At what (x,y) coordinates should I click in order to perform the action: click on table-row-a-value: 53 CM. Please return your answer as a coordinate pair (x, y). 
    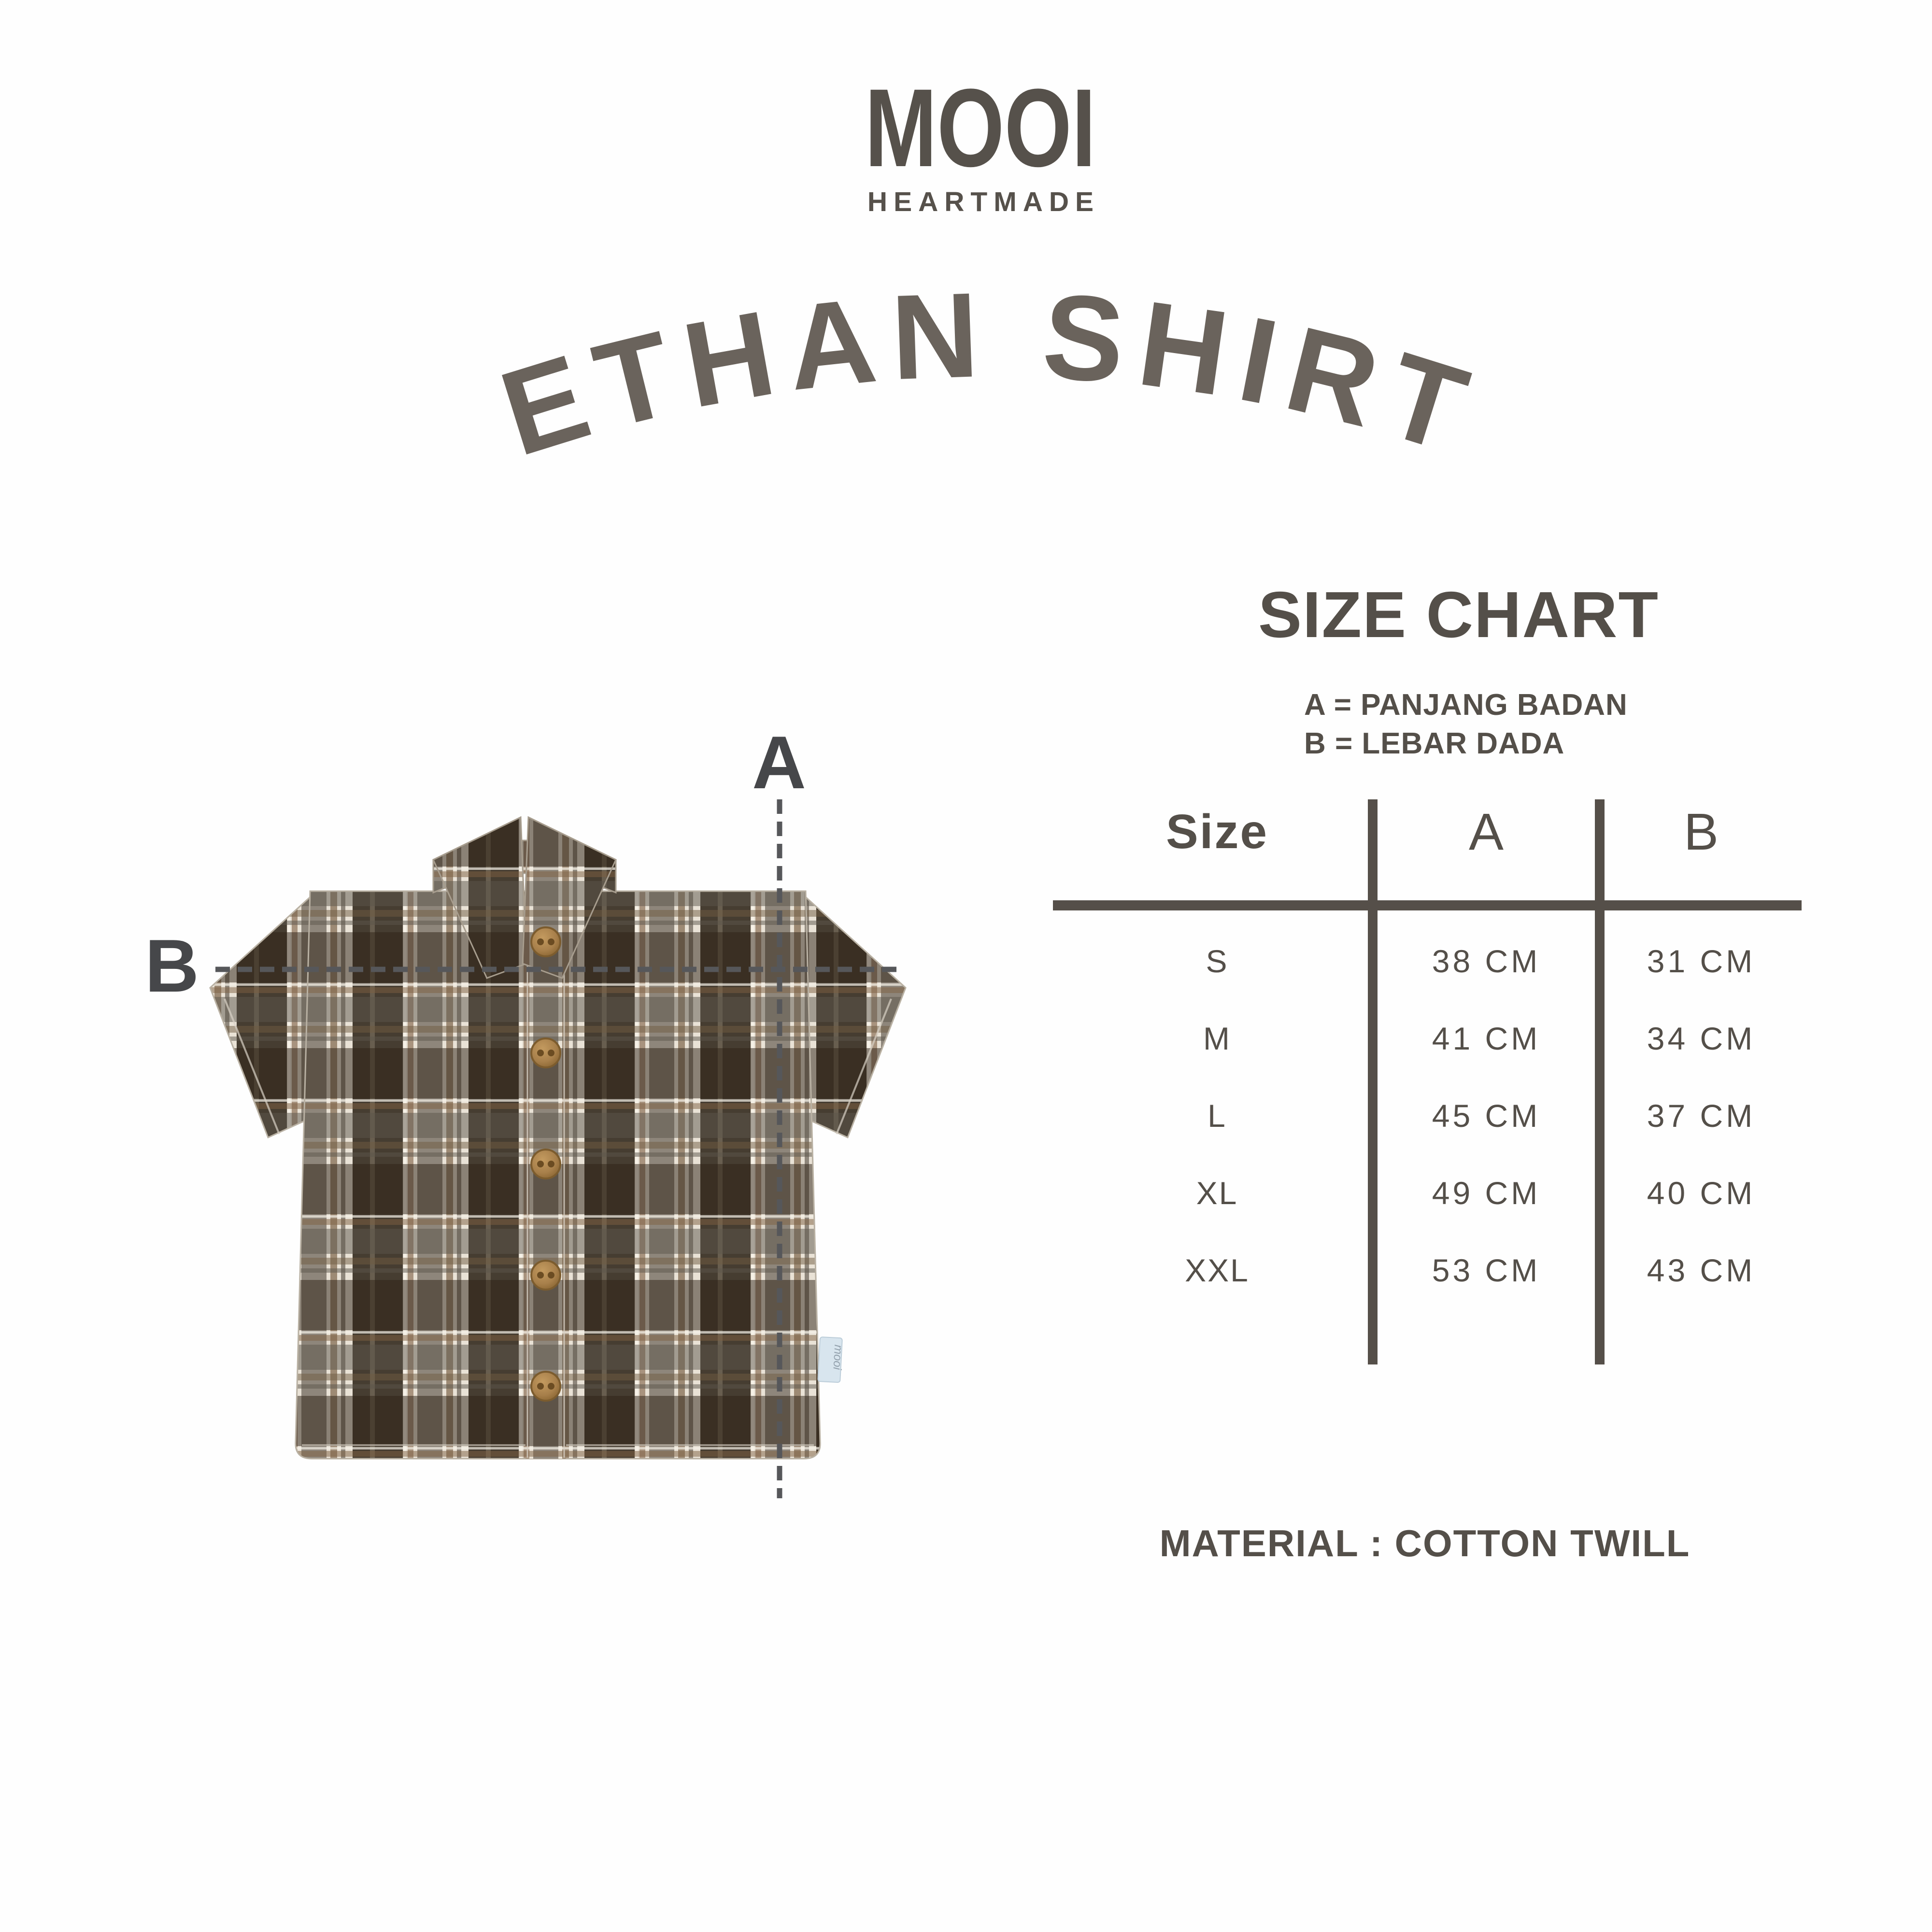
    Looking at the image, I should click on (1486, 1270).